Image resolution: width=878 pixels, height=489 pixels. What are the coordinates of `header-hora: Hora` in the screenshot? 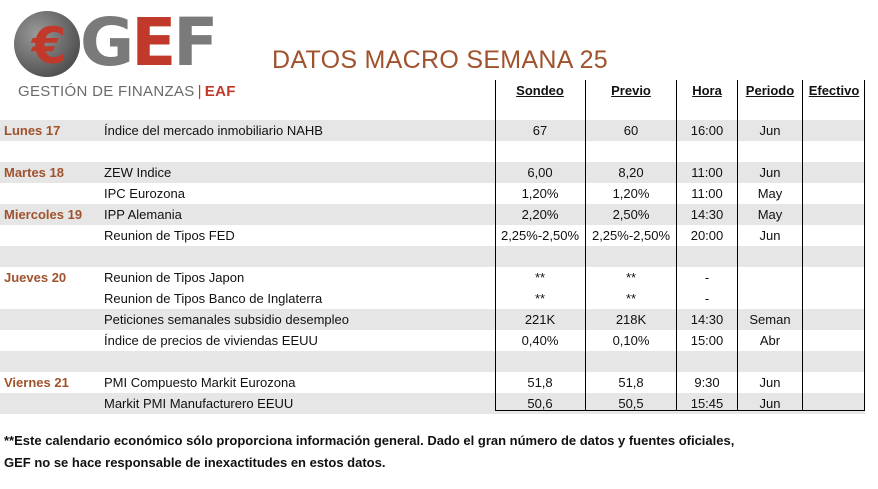 It's located at (707, 90).